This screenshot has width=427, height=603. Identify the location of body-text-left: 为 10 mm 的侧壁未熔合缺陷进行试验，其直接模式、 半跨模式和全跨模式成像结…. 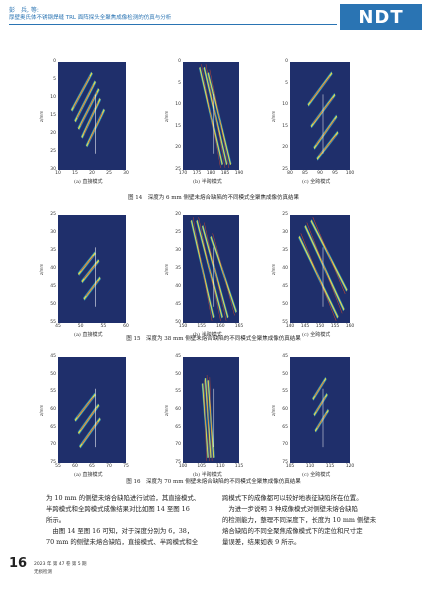
(131, 520).